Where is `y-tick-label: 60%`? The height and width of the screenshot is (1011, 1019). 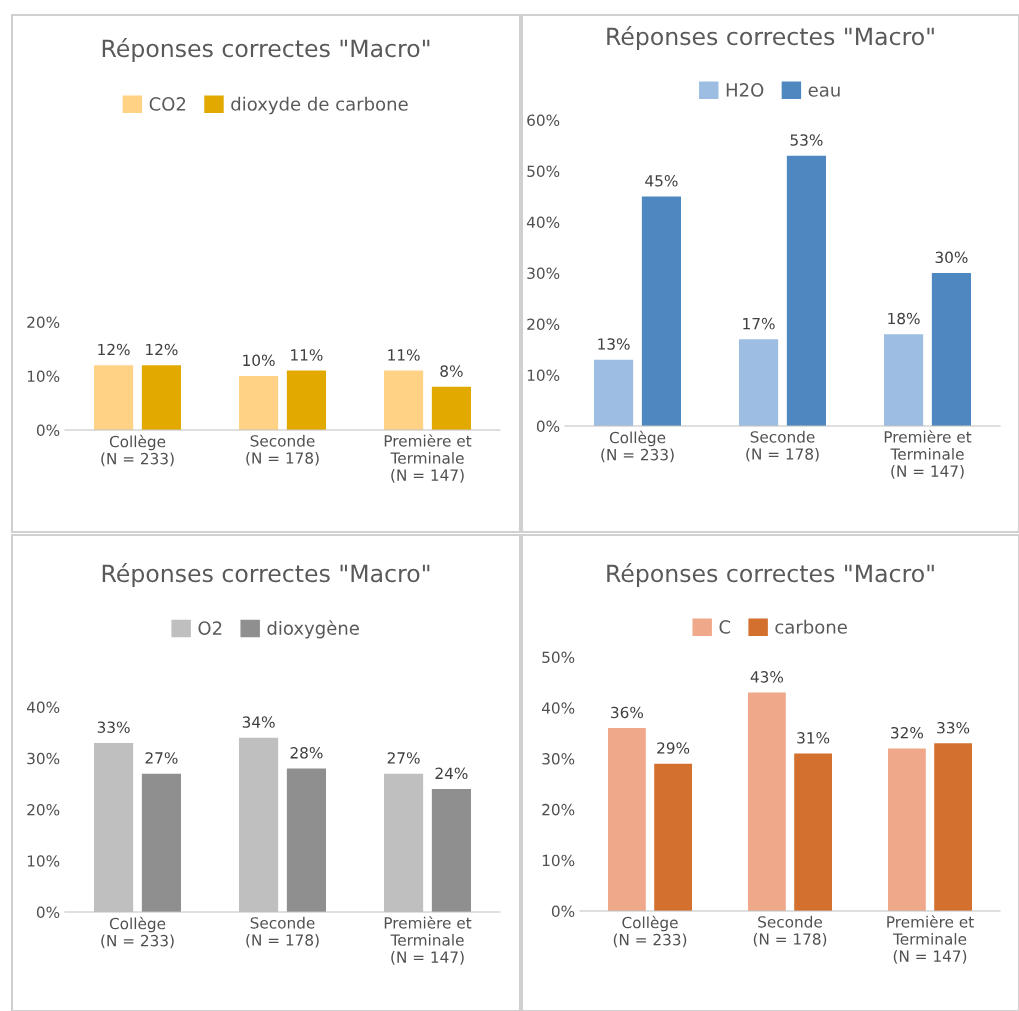 y-tick-label: 60% is located at coordinates (543, 120).